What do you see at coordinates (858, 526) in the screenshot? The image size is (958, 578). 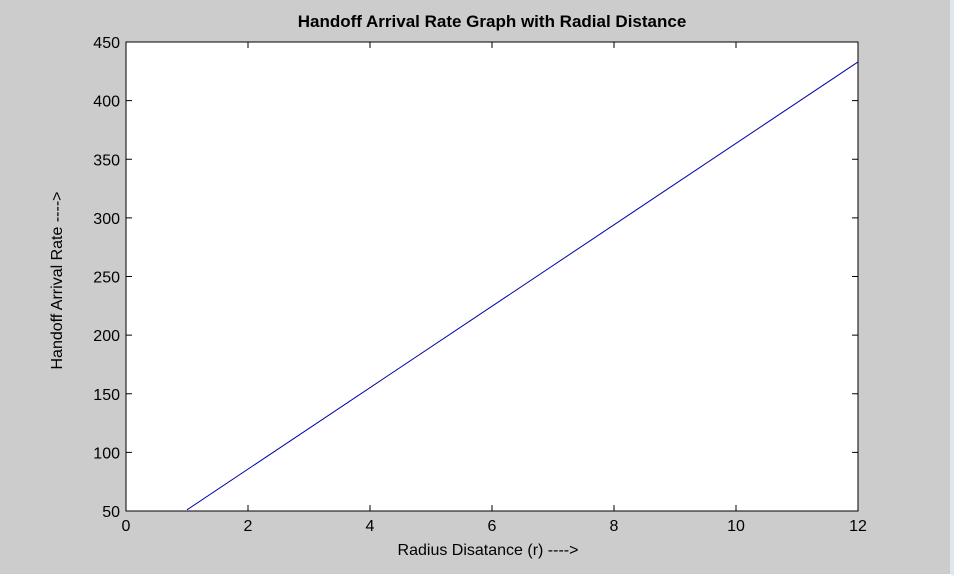 I see `x-tick-label: 12` at bounding box center [858, 526].